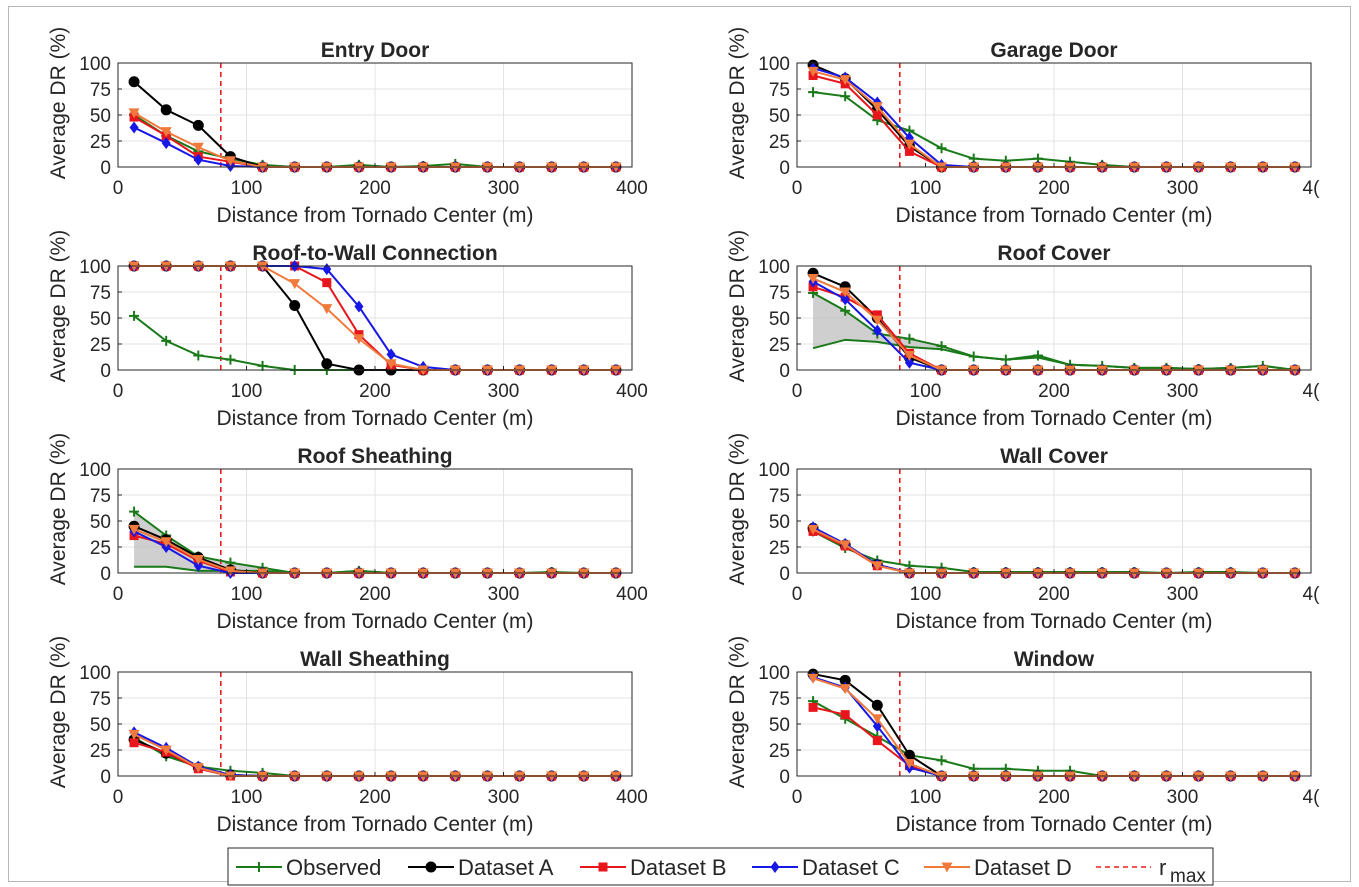 The width and height of the screenshot is (1359, 887). I want to click on panel-title: Window, so click(1054, 659).